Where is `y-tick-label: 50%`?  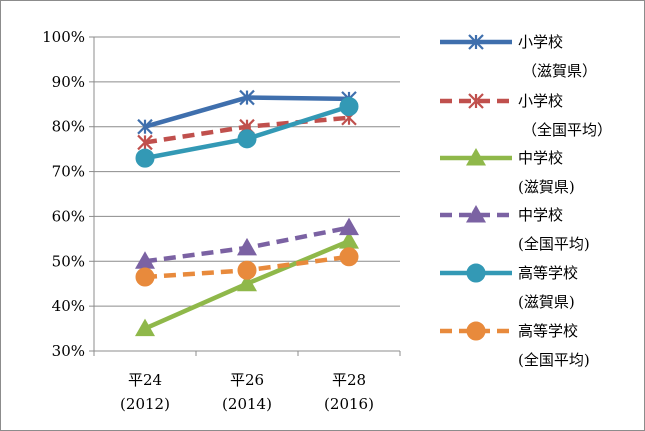 y-tick-label: 50% is located at coordinates (68, 261).